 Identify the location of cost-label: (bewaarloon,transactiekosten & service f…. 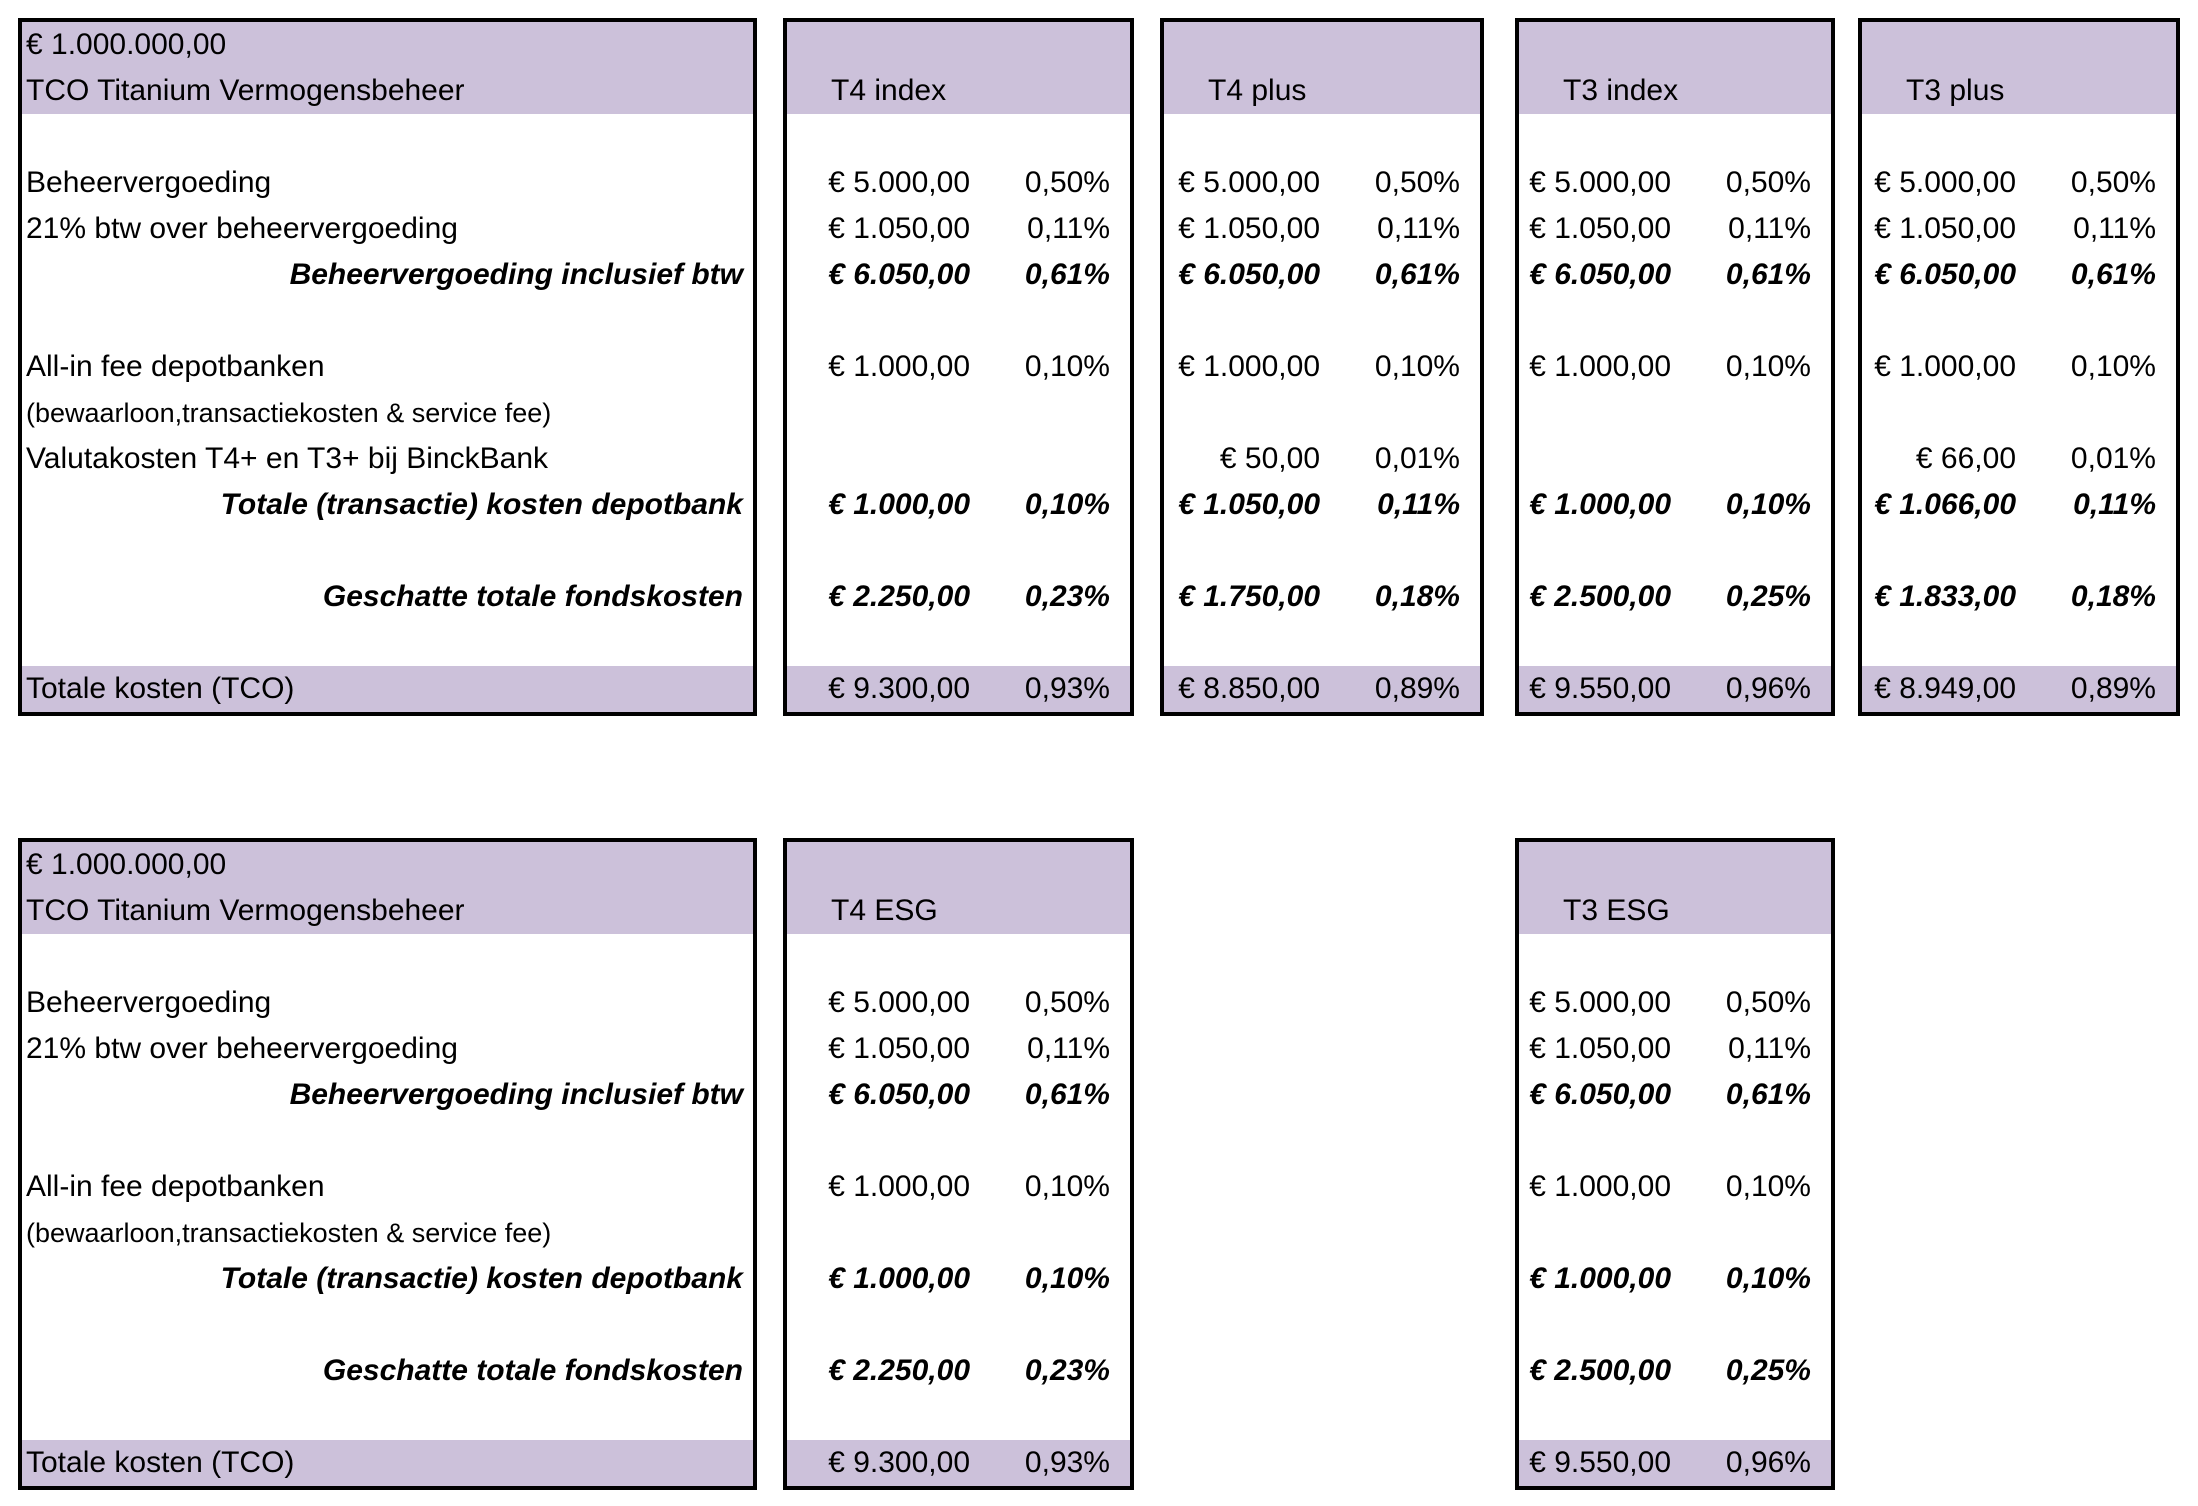
(289, 413).